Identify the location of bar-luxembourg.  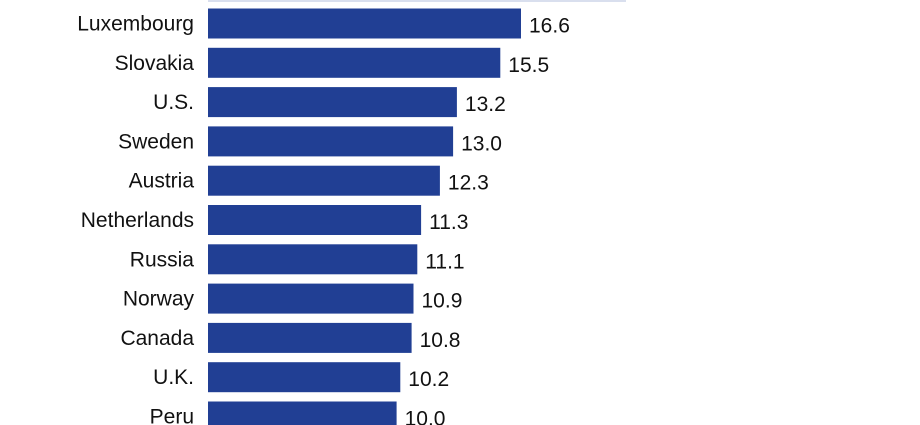
(364, 23).